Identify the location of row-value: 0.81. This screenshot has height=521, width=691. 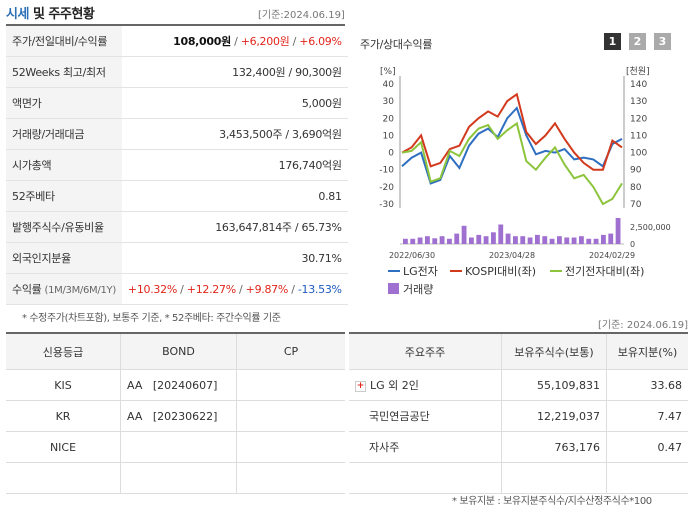
(234, 196).